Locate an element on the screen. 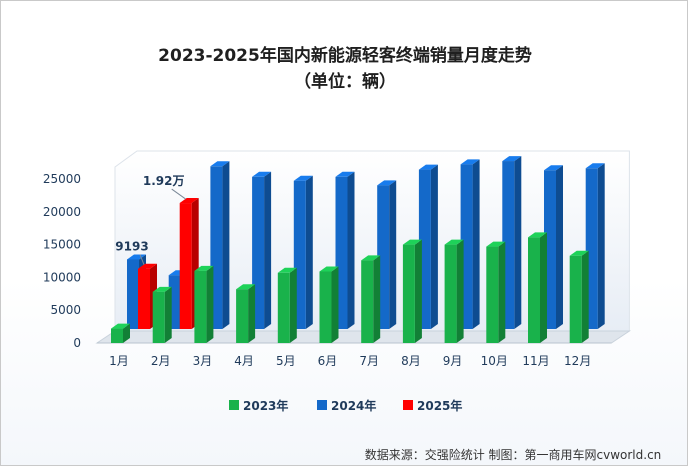 This screenshot has width=688, height=467. value-callouts: 9193 1.92万 is located at coordinates (150, 219).